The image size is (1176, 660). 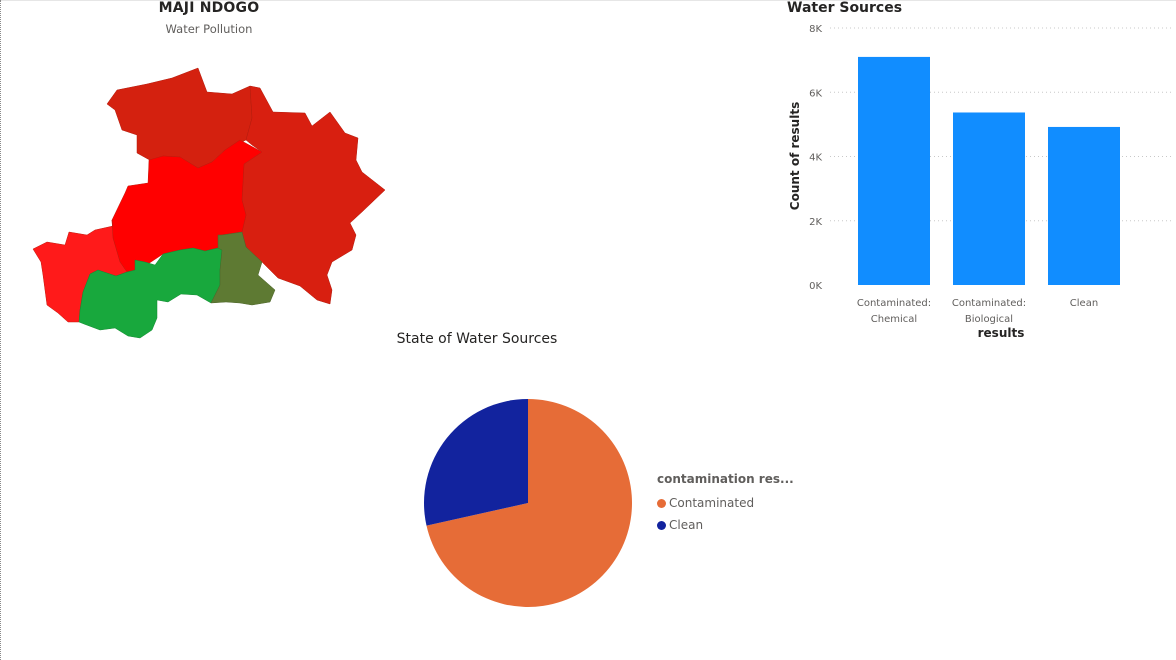 I want to click on bar-x-tick-label: Contaminated: Chemical, so click(x=894, y=311).